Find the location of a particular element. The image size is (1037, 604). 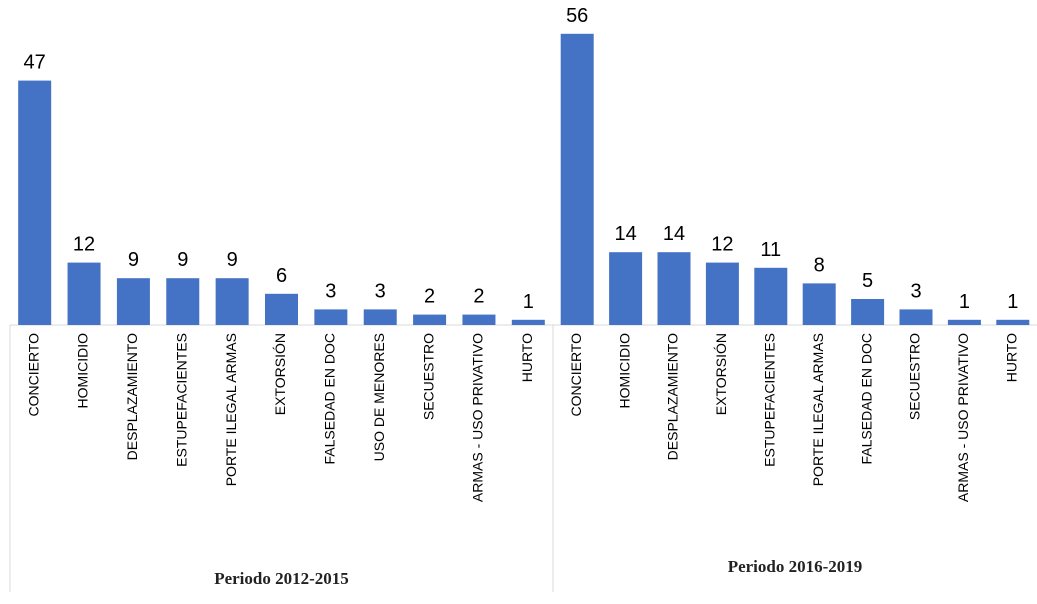

data-label: 56 is located at coordinates (577, 16).